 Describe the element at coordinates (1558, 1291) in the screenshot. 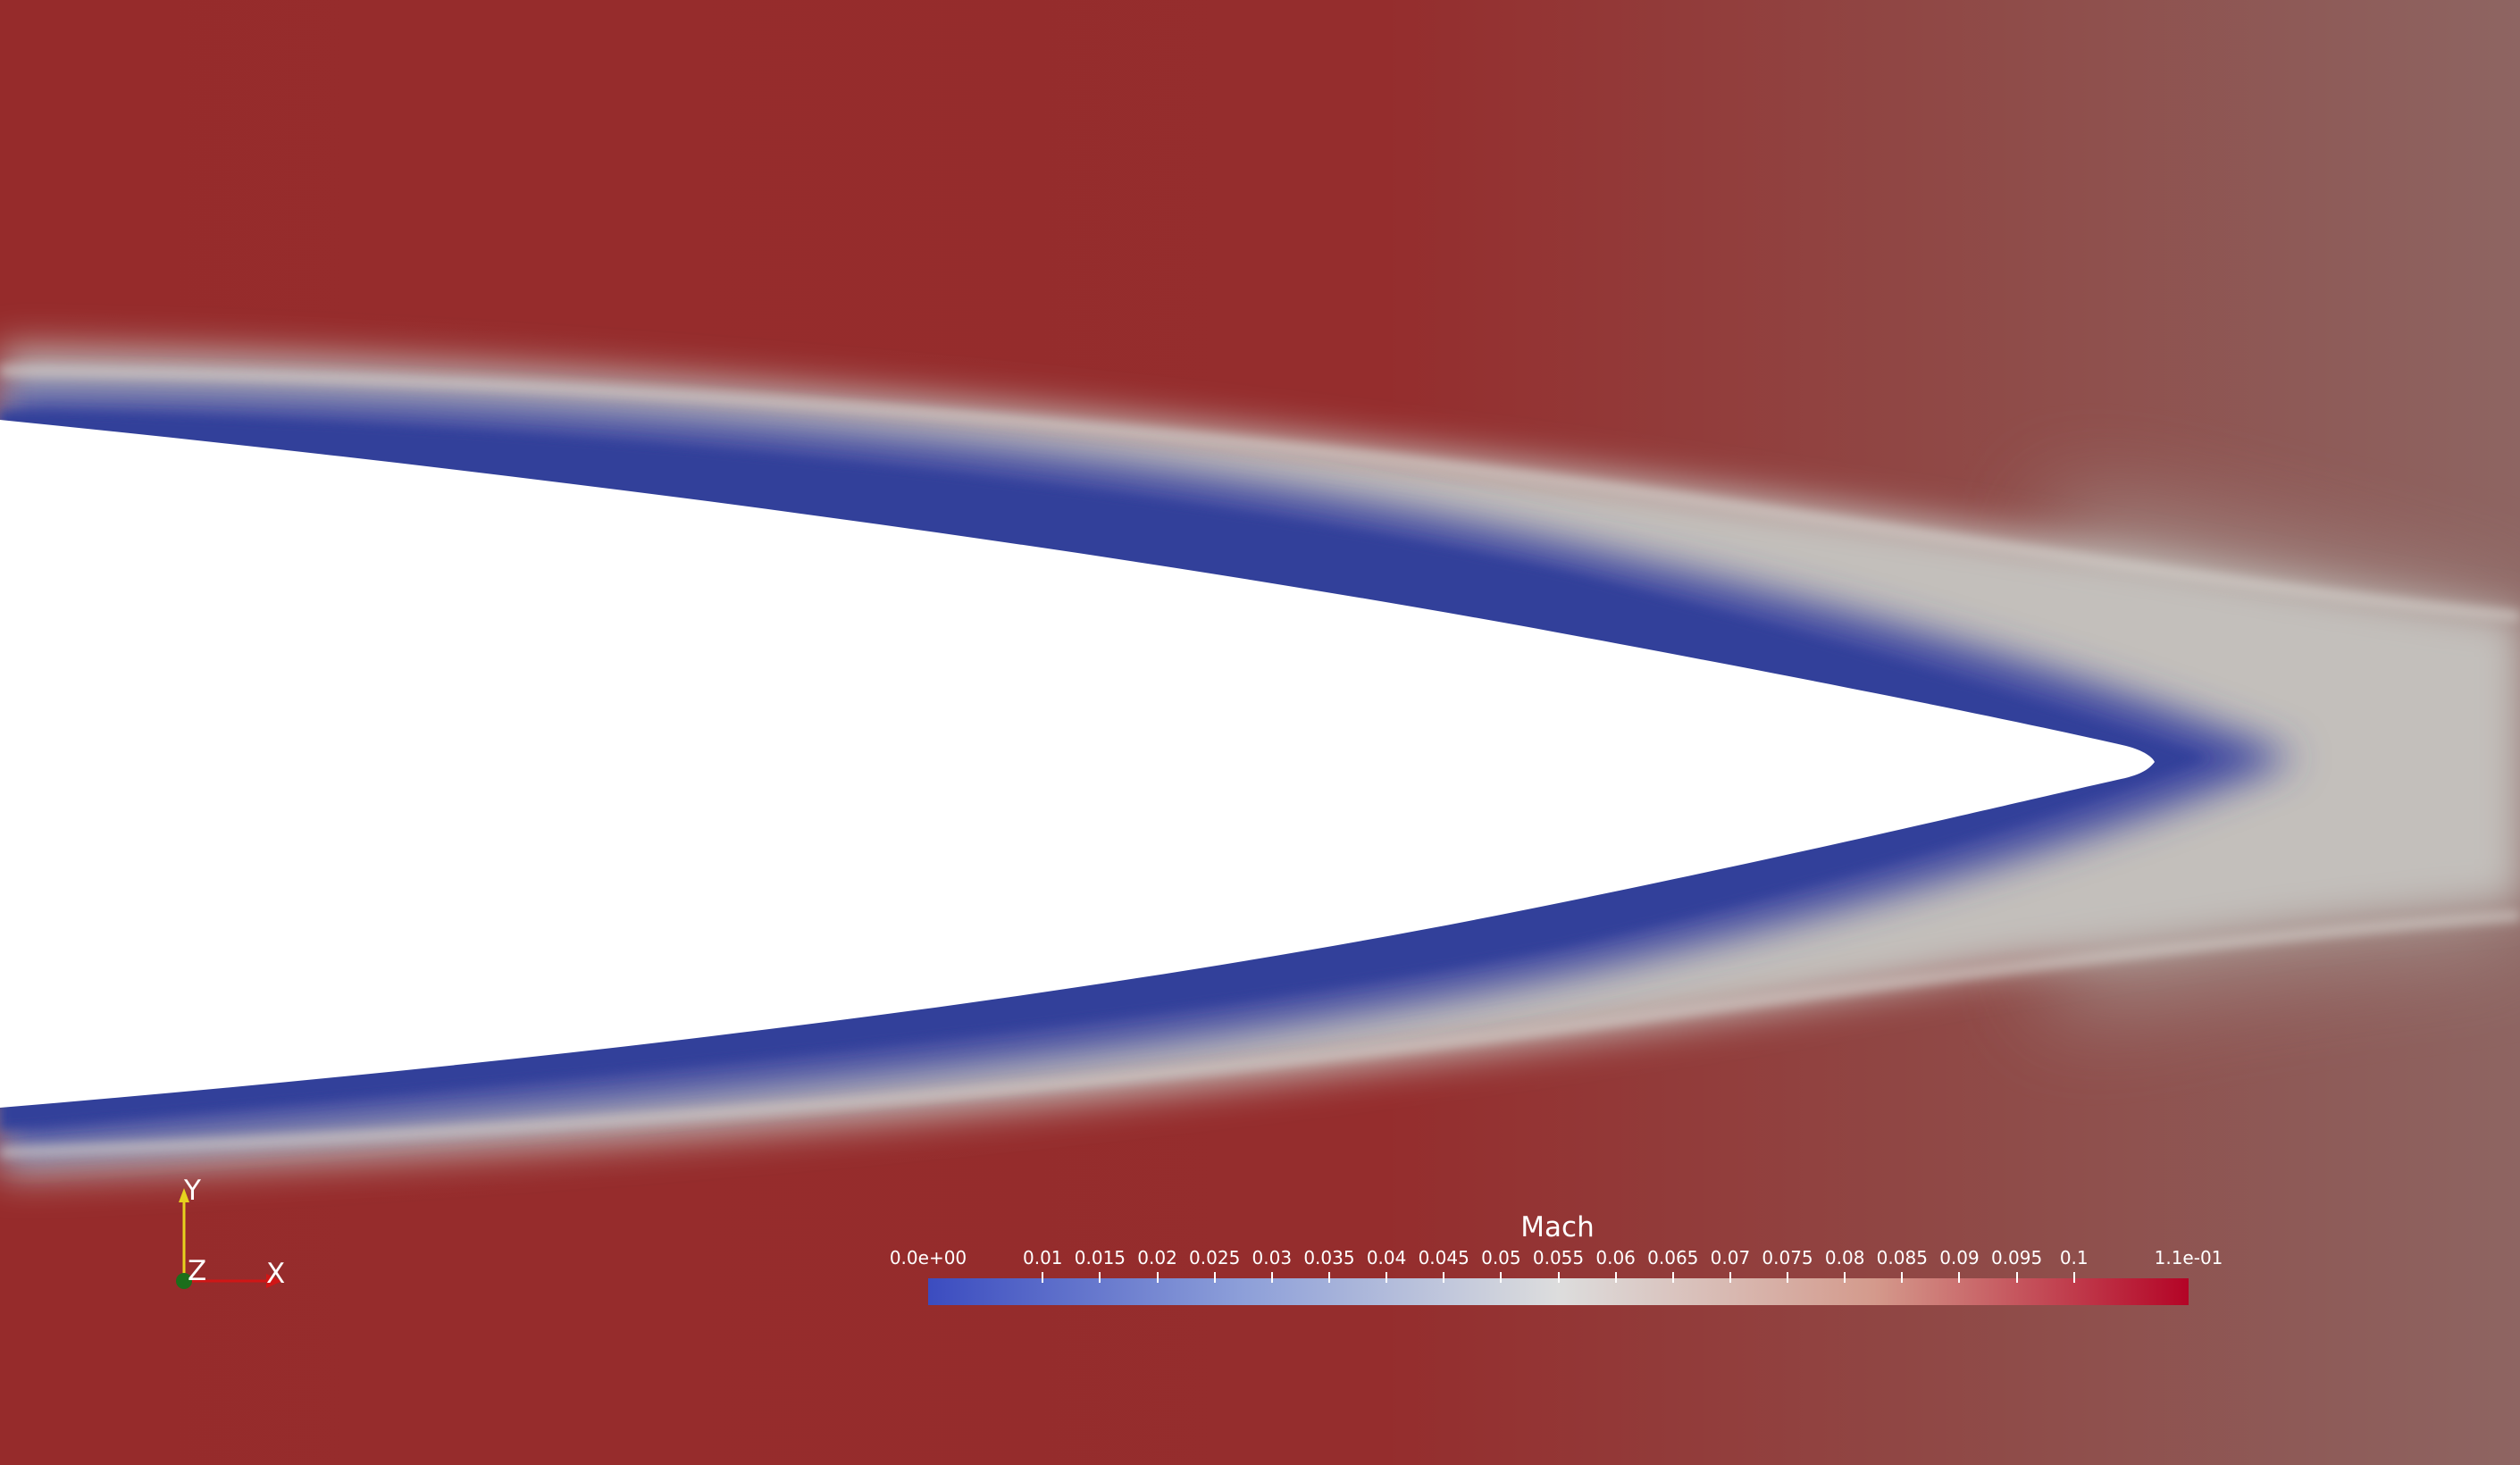

I see `colorbar-gradient` at that location.